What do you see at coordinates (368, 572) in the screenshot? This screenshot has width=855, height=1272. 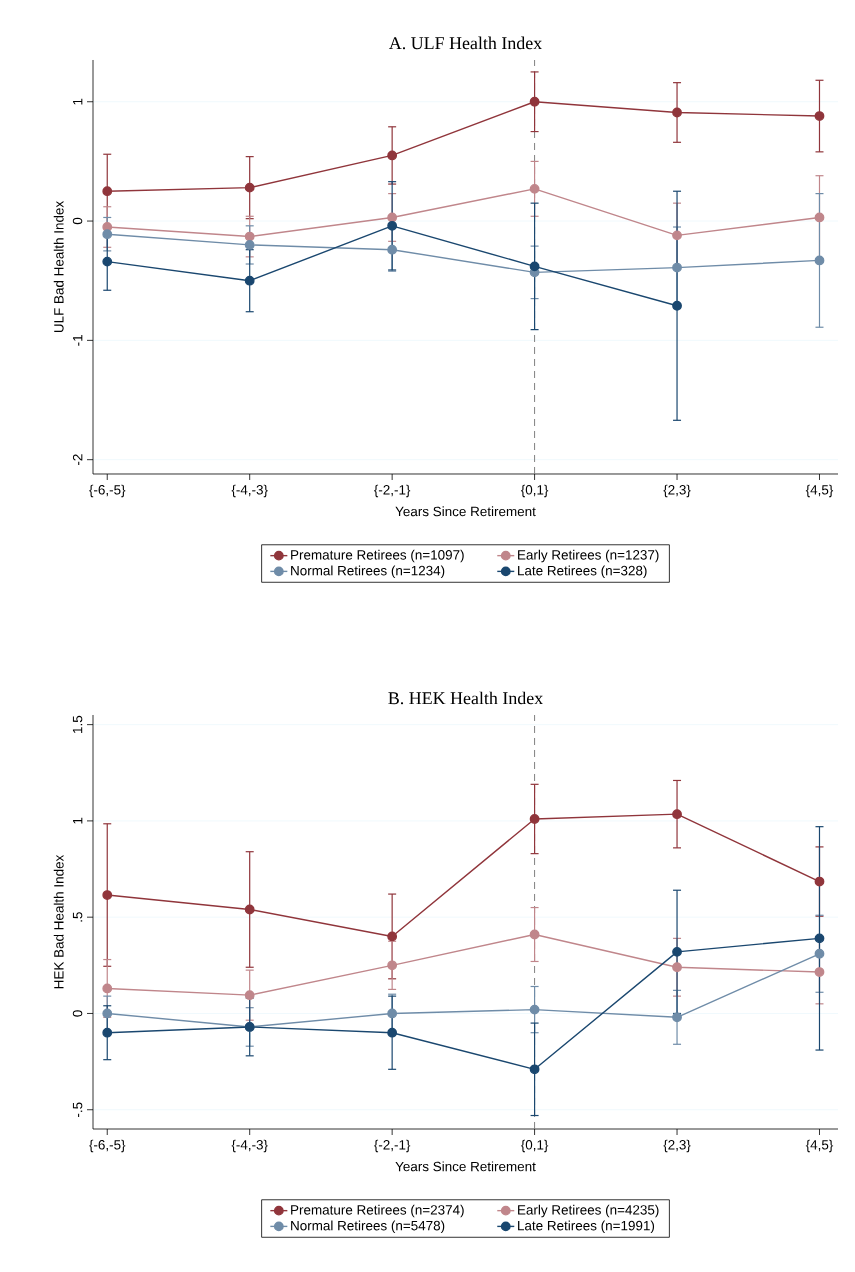 I see `legend-label: Normal Retirees (n=1234)` at bounding box center [368, 572].